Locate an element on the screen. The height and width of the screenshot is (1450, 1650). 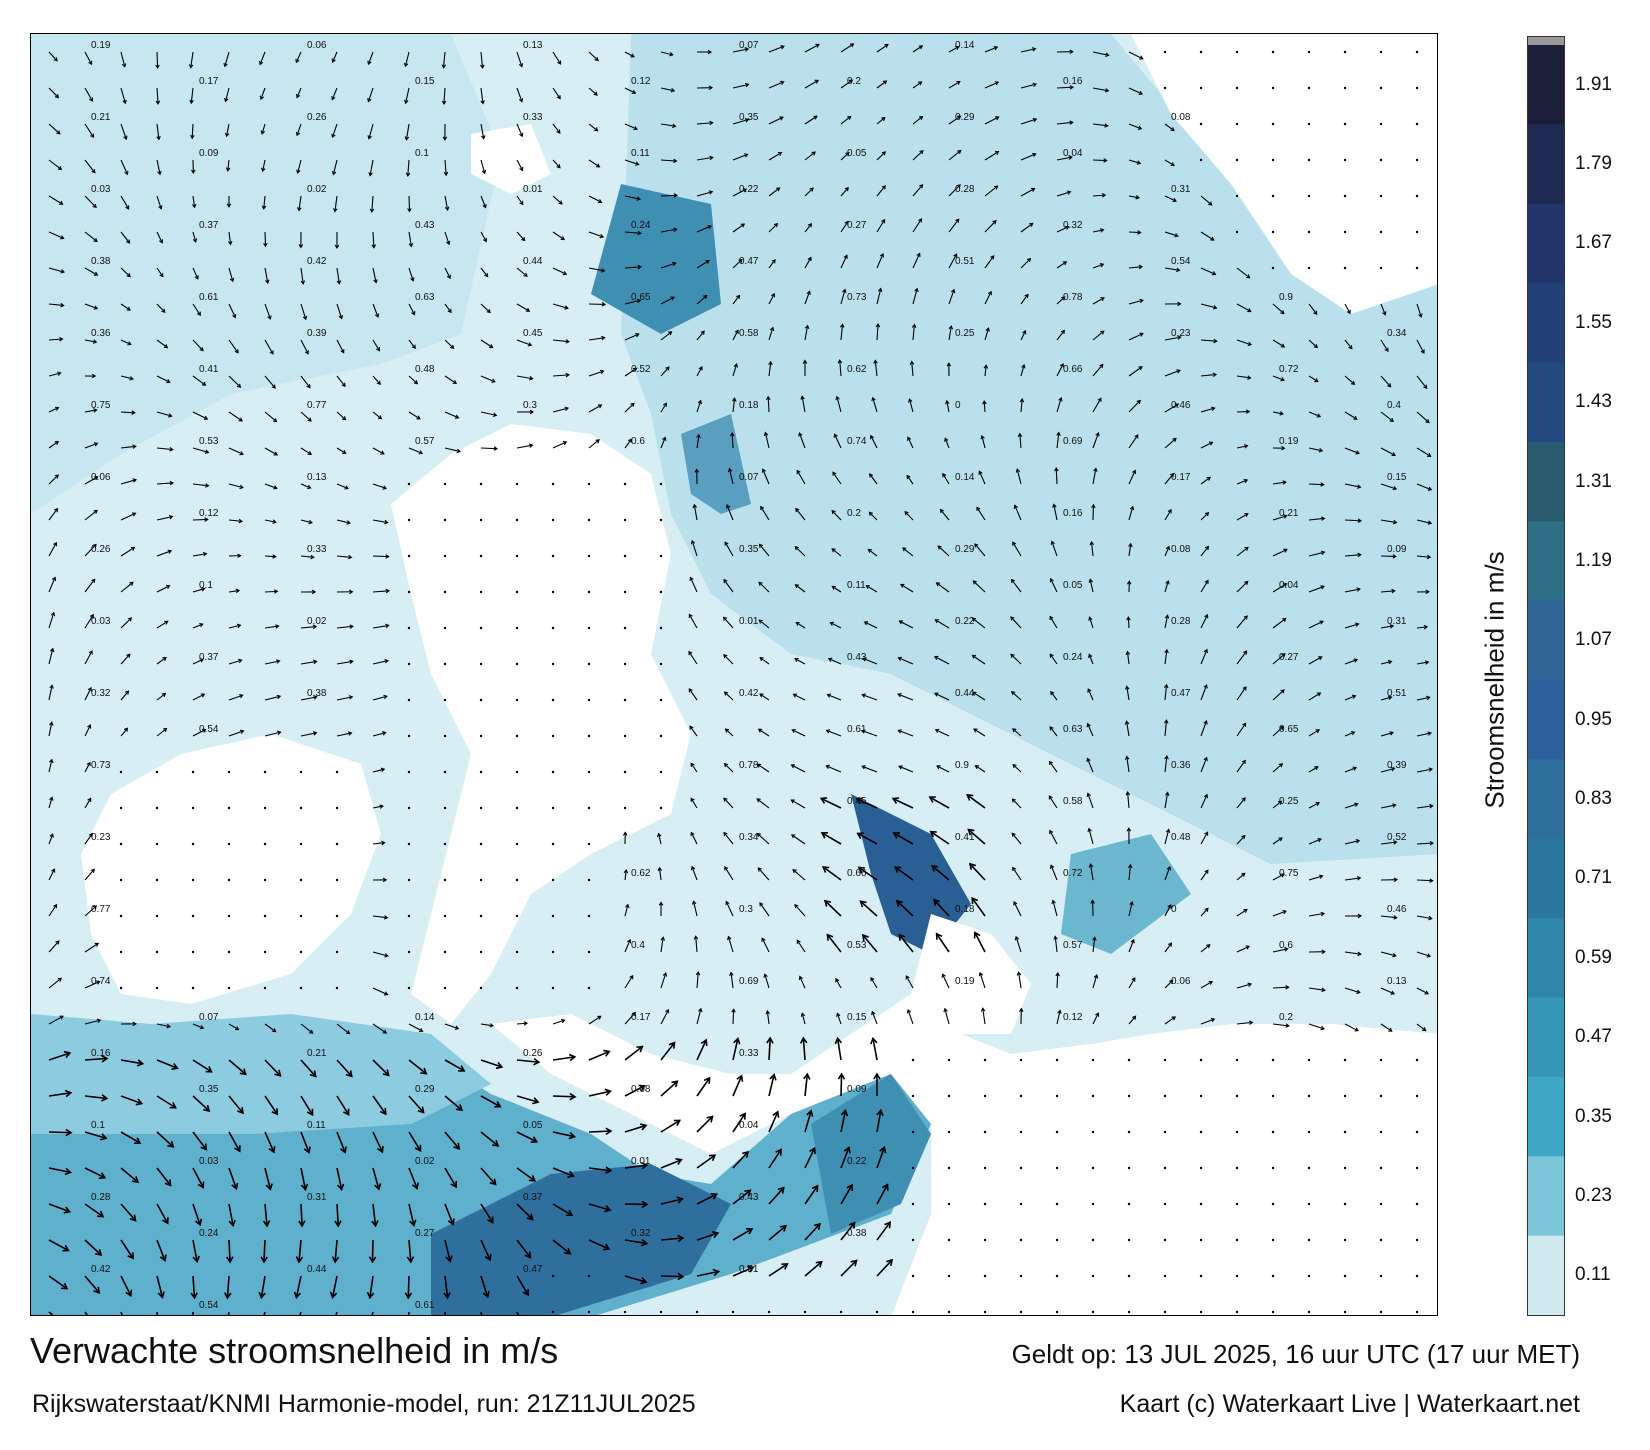
east-peninsula is located at coordinates (971, 974).